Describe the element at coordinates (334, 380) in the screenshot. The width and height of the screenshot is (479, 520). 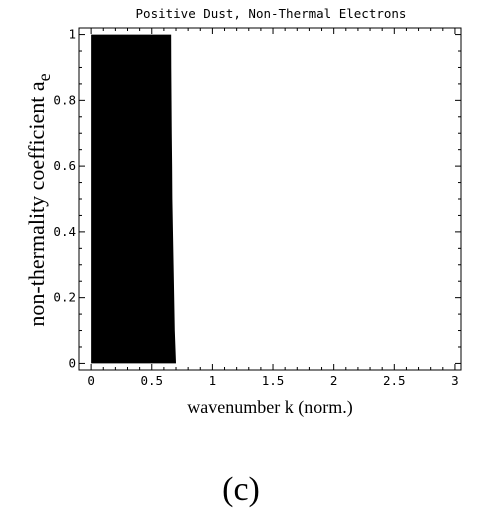
I see `x-tick-label: 2` at that location.